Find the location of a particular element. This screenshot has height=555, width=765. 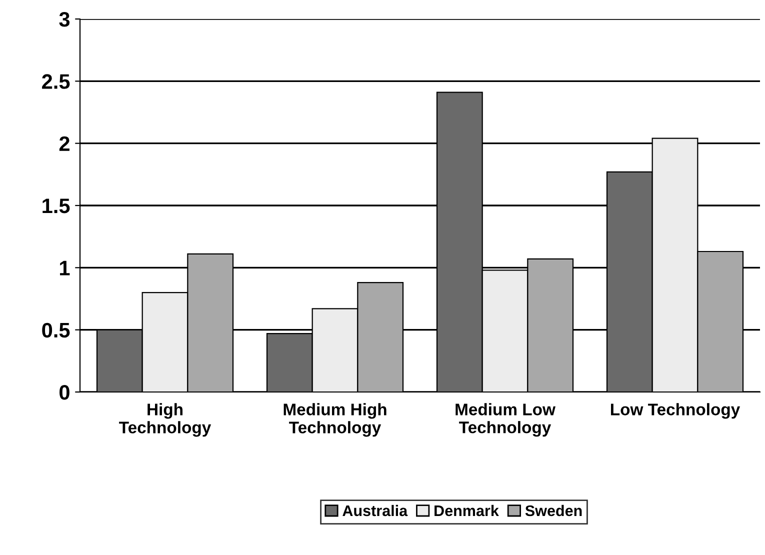

y-tick-label: 0.5 is located at coordinates (56, 330).